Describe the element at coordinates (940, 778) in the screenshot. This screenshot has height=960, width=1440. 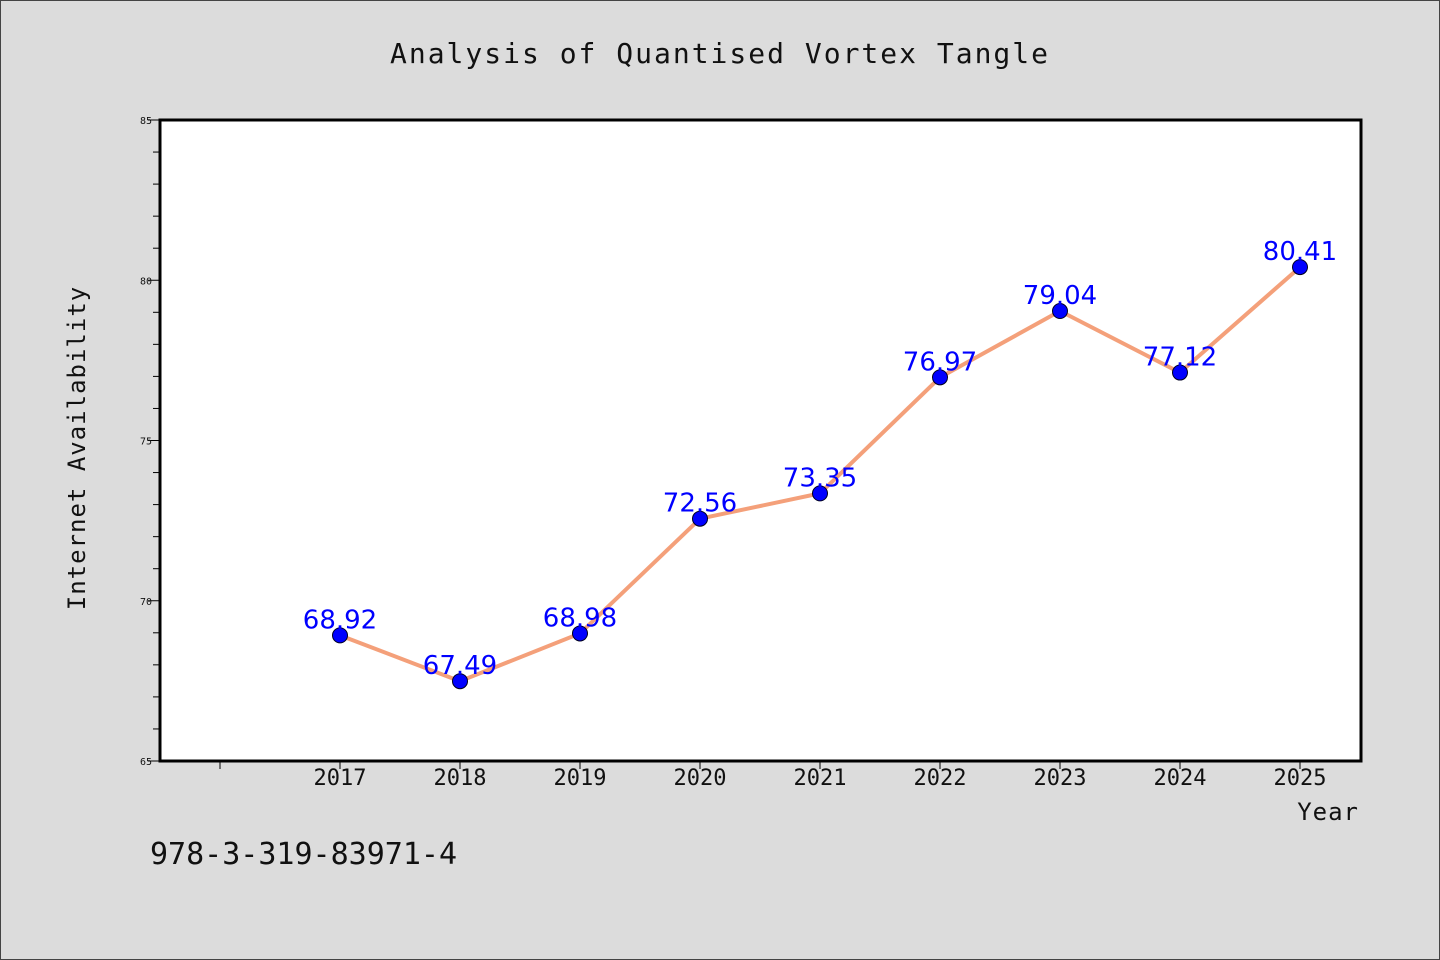
I see `x-tick-label: 2022` at that location.